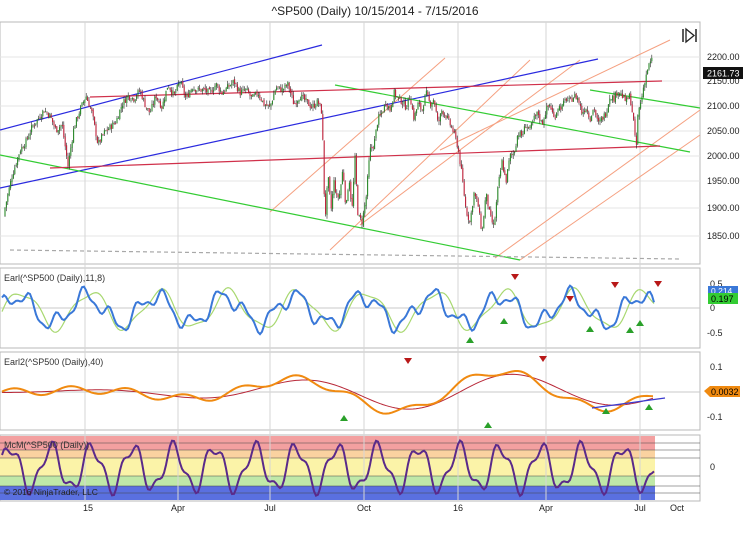 The width and height of the screenshot is (750, 536). I want to click on y-tick-label: 2050.00, so click(723, 131).